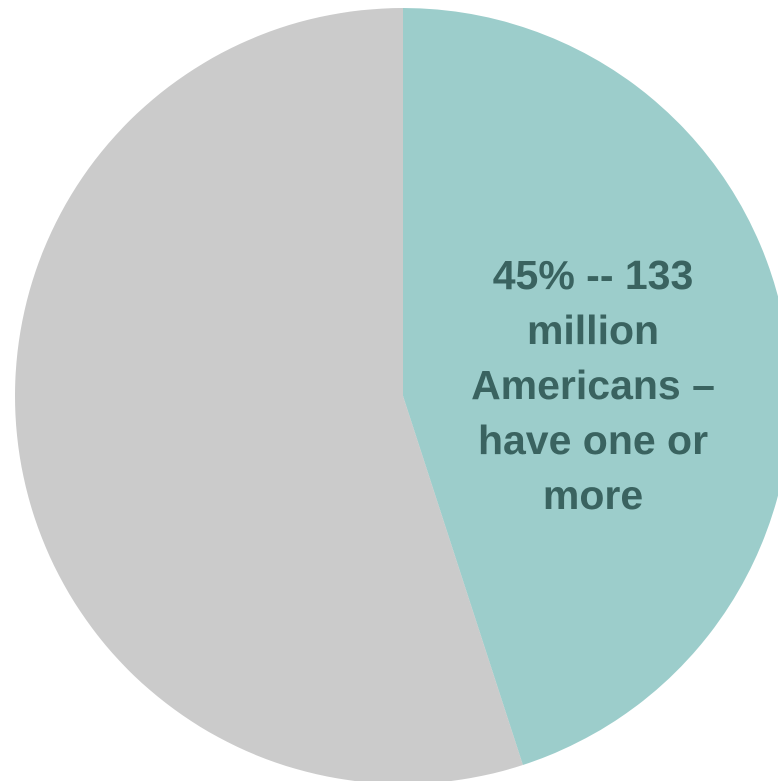 Image resolution: width=778 pixels, height=781 pixels. What do you see at coordinates (593, 275) in the screenshot?
I see `pie-slice-label-line: 45% -- 133` at bounding box center [593, 275].